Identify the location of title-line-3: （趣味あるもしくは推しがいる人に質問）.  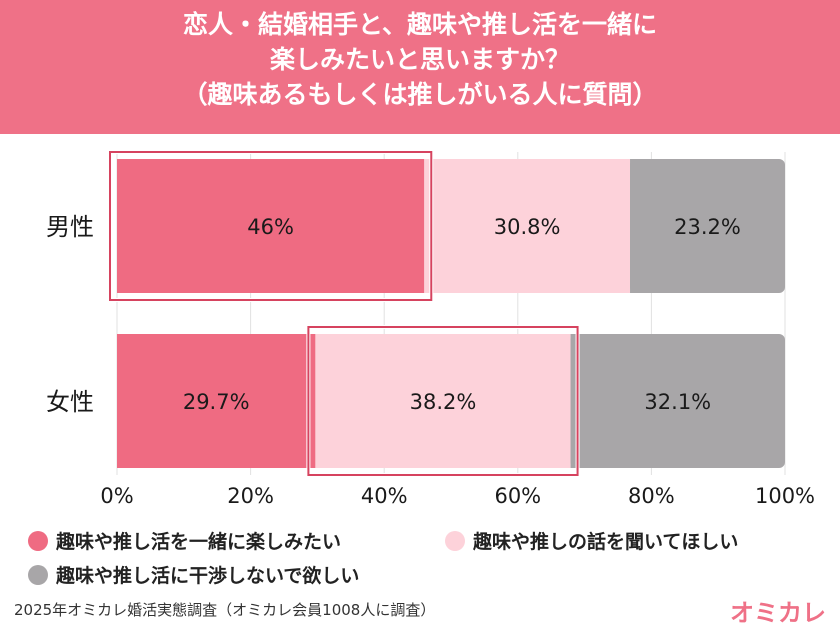
(420, 94).